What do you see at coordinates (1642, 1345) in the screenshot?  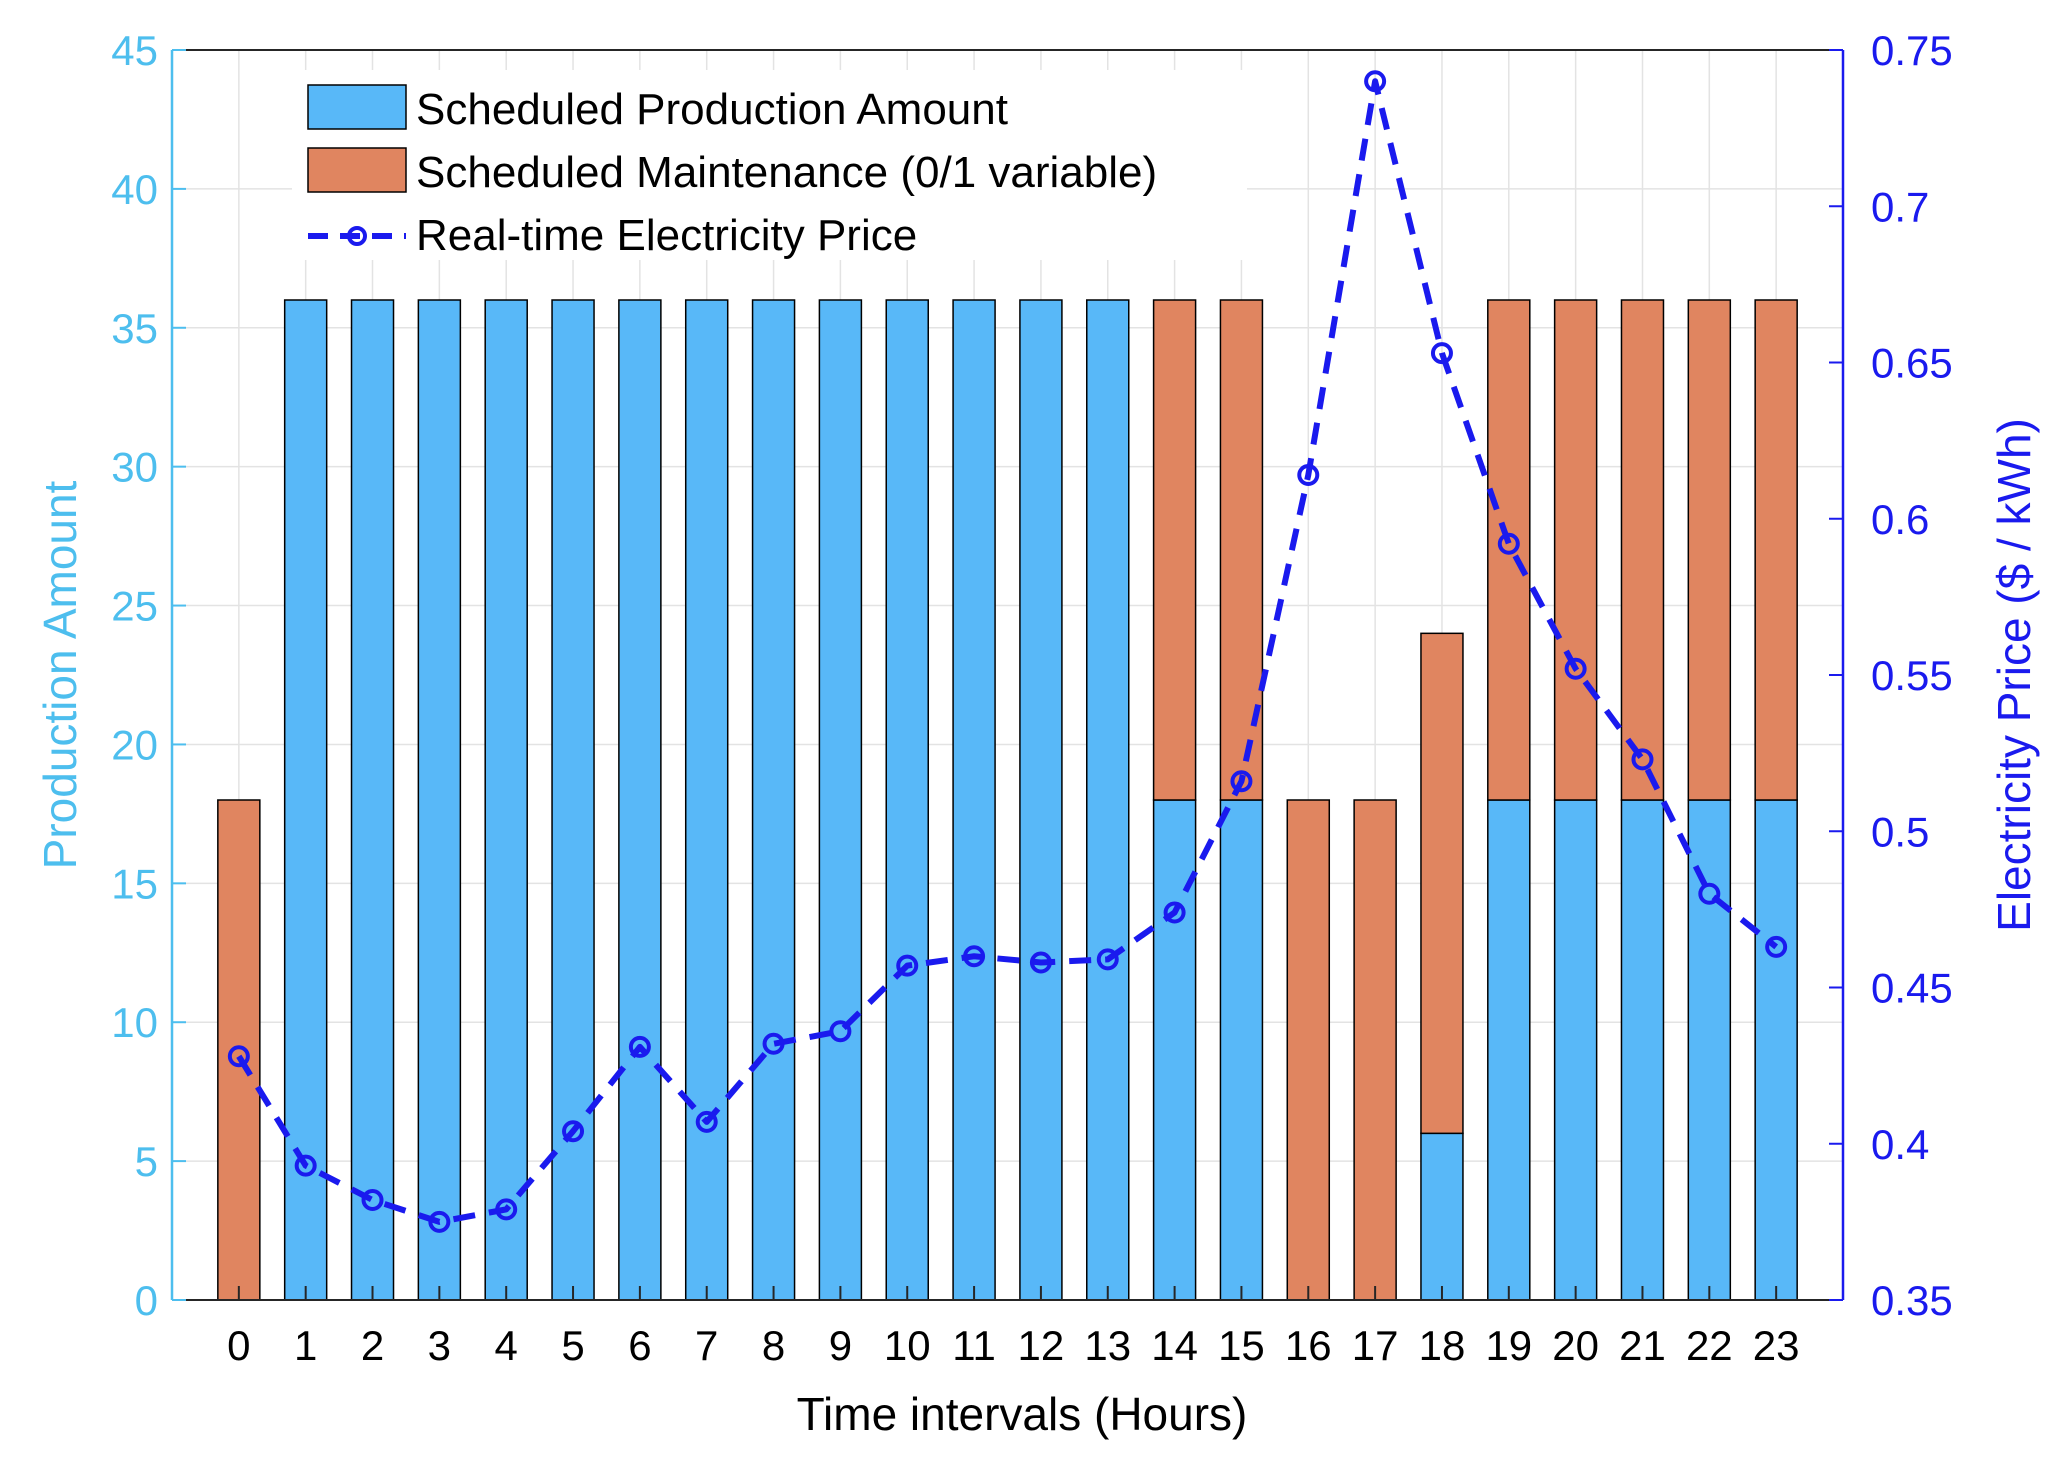 I see `x-tick-label: 21` at bounding box center [1642, 1345].